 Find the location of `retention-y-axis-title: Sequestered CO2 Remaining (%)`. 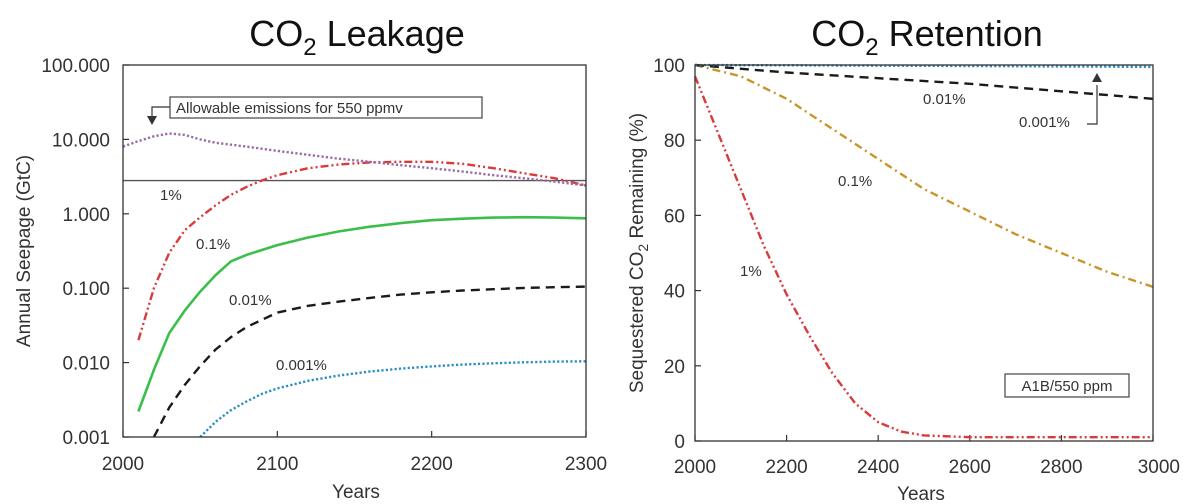

retention-y-axis-title: Sequestered CO2 Remaining (%) is located at coordinates (639, 253).